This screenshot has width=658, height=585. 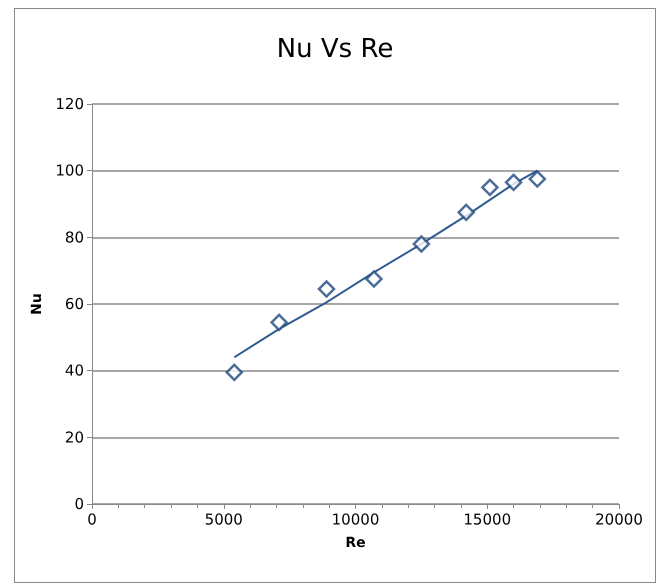 What do you see at coordinates (69, 171) in the screenshot?
I see `y-tick-label: 100` at bounding box center [69, 171].